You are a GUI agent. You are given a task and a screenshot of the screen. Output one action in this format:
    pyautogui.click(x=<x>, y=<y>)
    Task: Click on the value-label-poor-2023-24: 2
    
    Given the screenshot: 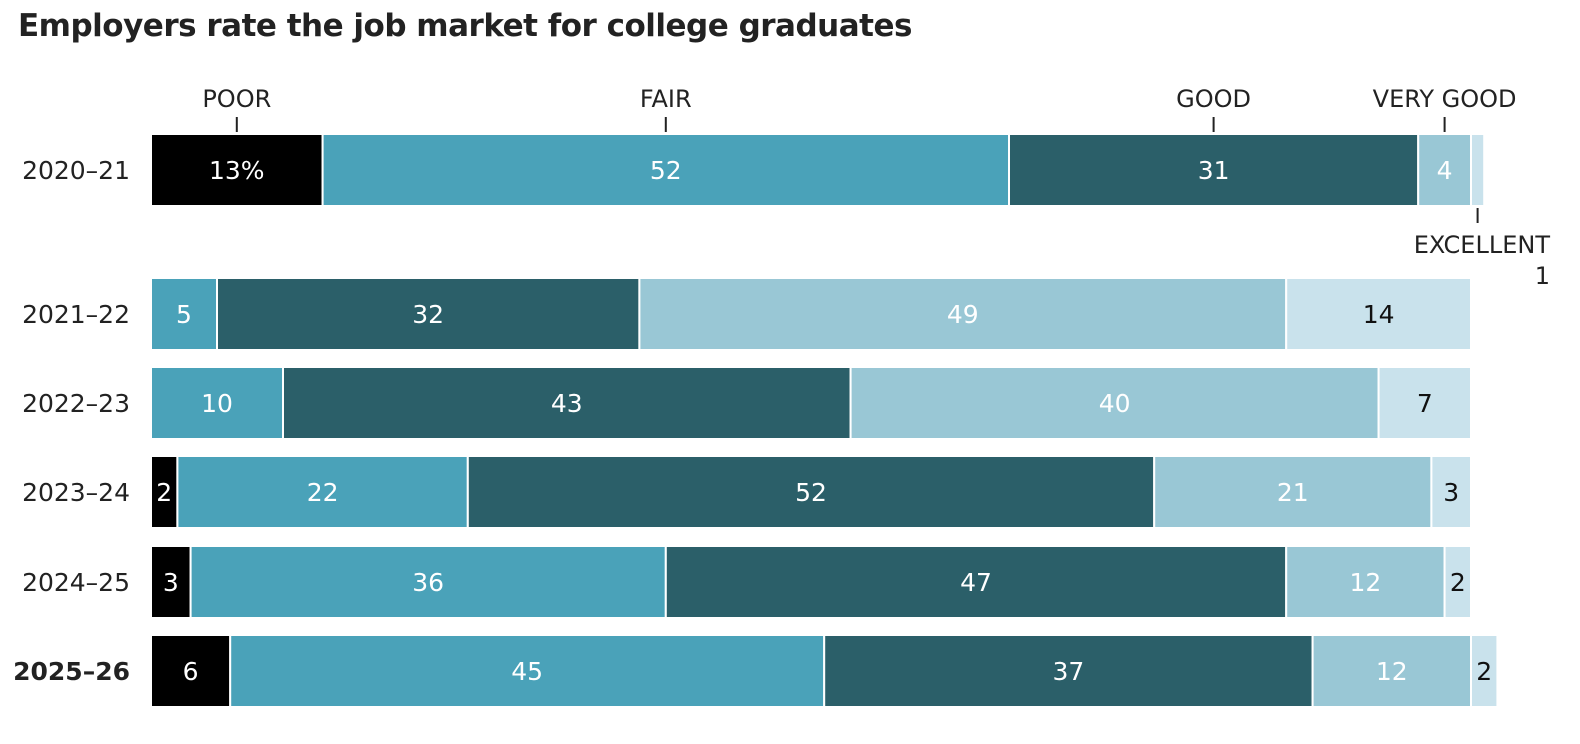 What is the action you would take?
    pyautogui.click(x=164, y=492)
    